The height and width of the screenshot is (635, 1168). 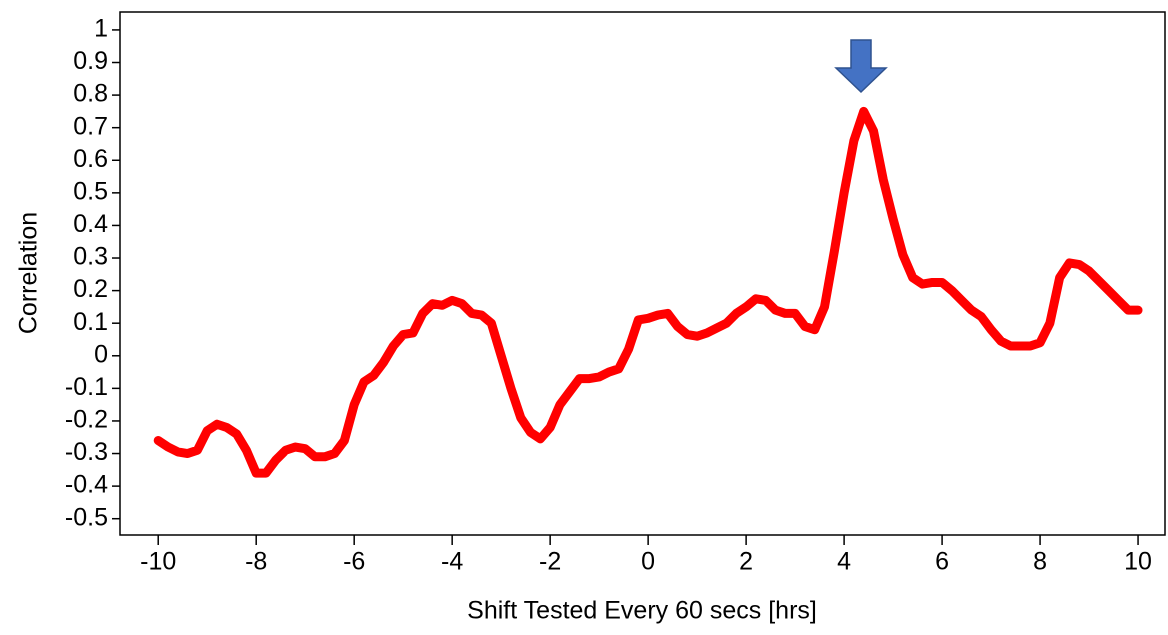 I want to click on x-tick-label: 2, so click(x=746, y=562).